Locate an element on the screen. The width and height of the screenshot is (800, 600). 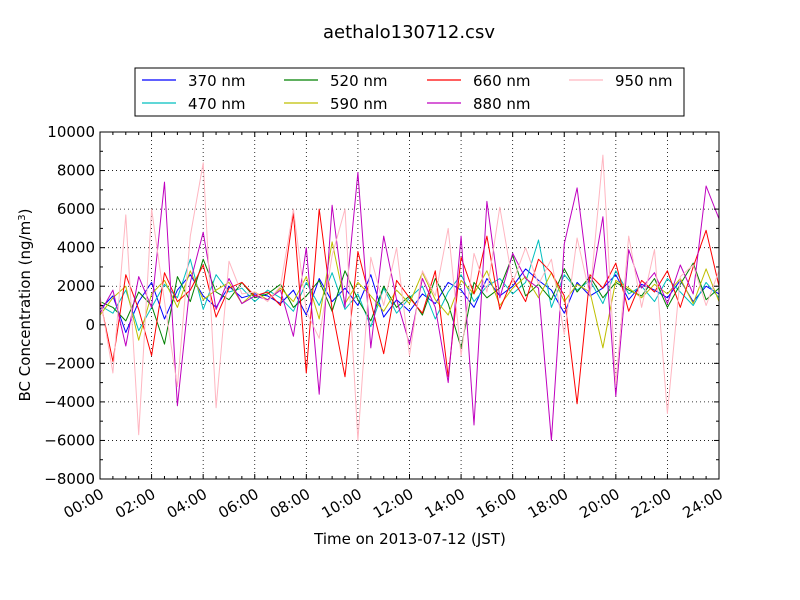
x-tick-label: 14:00 is located at coordinates (445, 503).